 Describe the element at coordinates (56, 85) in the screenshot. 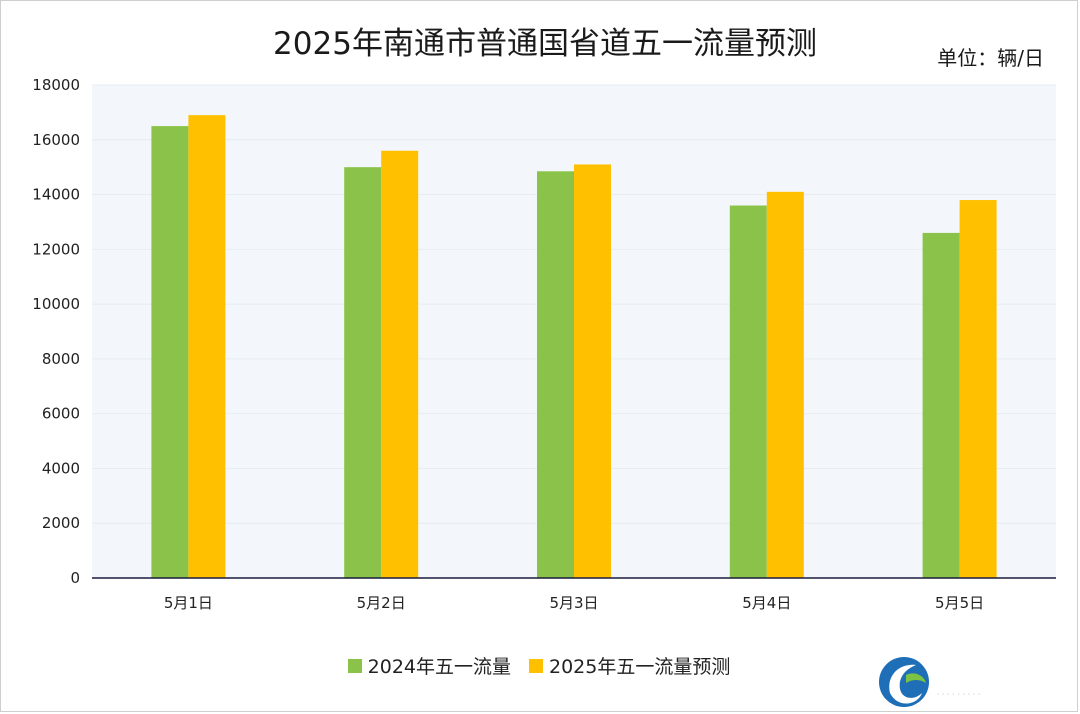

I see `y-tick-label: 18000` at that location.